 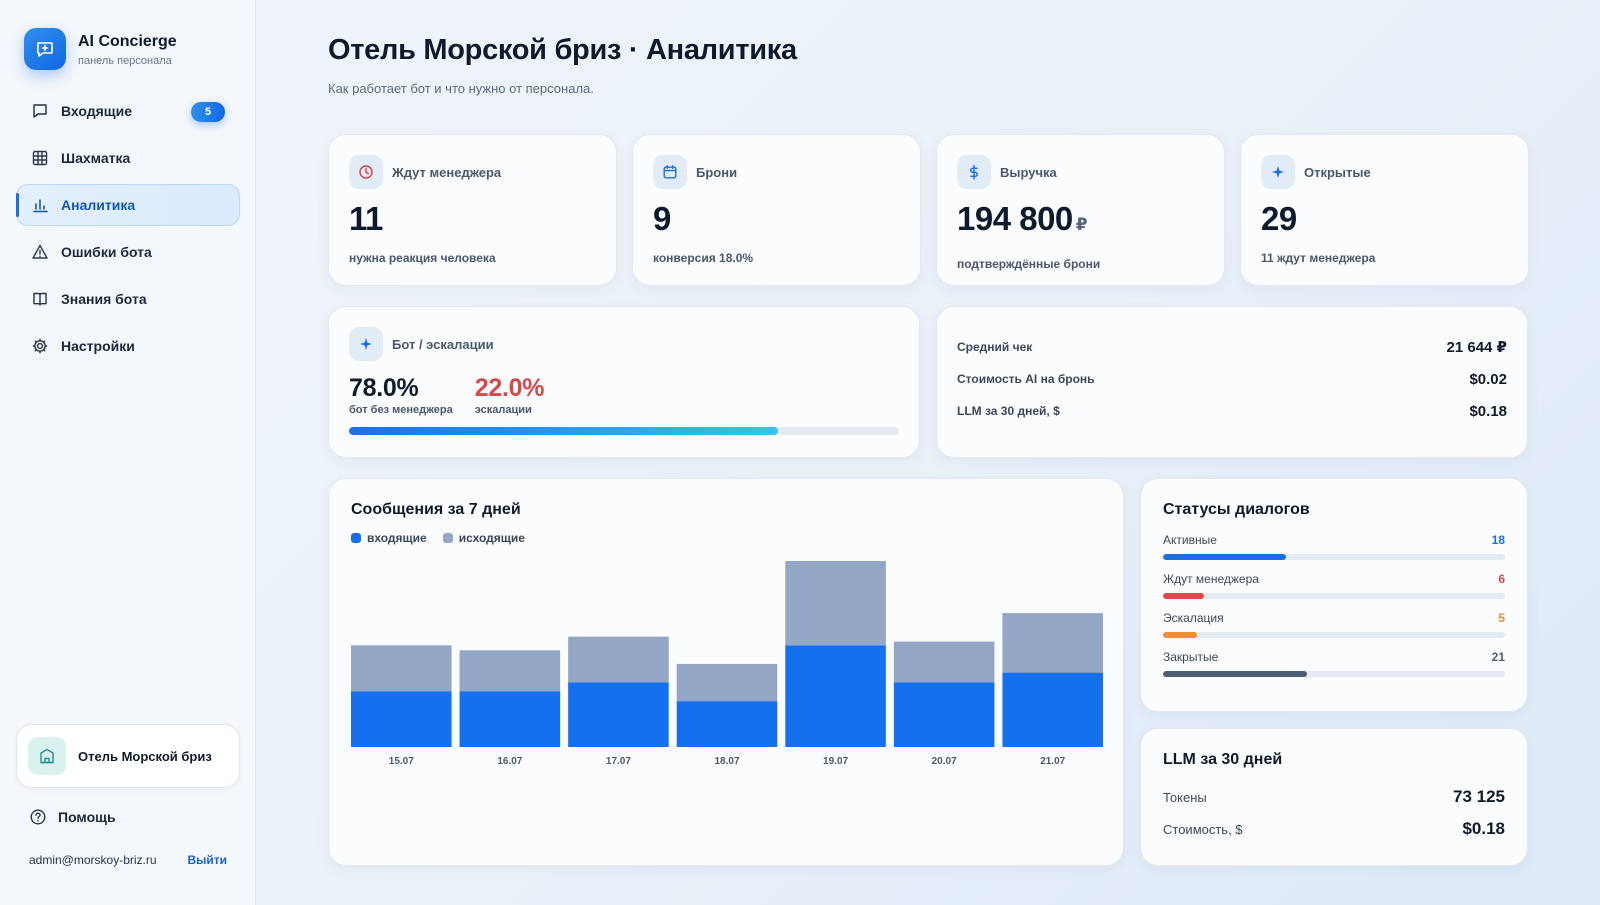 What do you see at coordinates (835, 603) in the screenshot?
I see `bar-outgoing-19.07` at bounding box center [835, 603].